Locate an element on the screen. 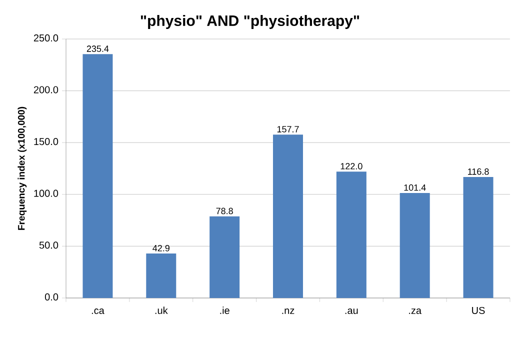  x-tick-label: .za is located at coordinates (415, 311).